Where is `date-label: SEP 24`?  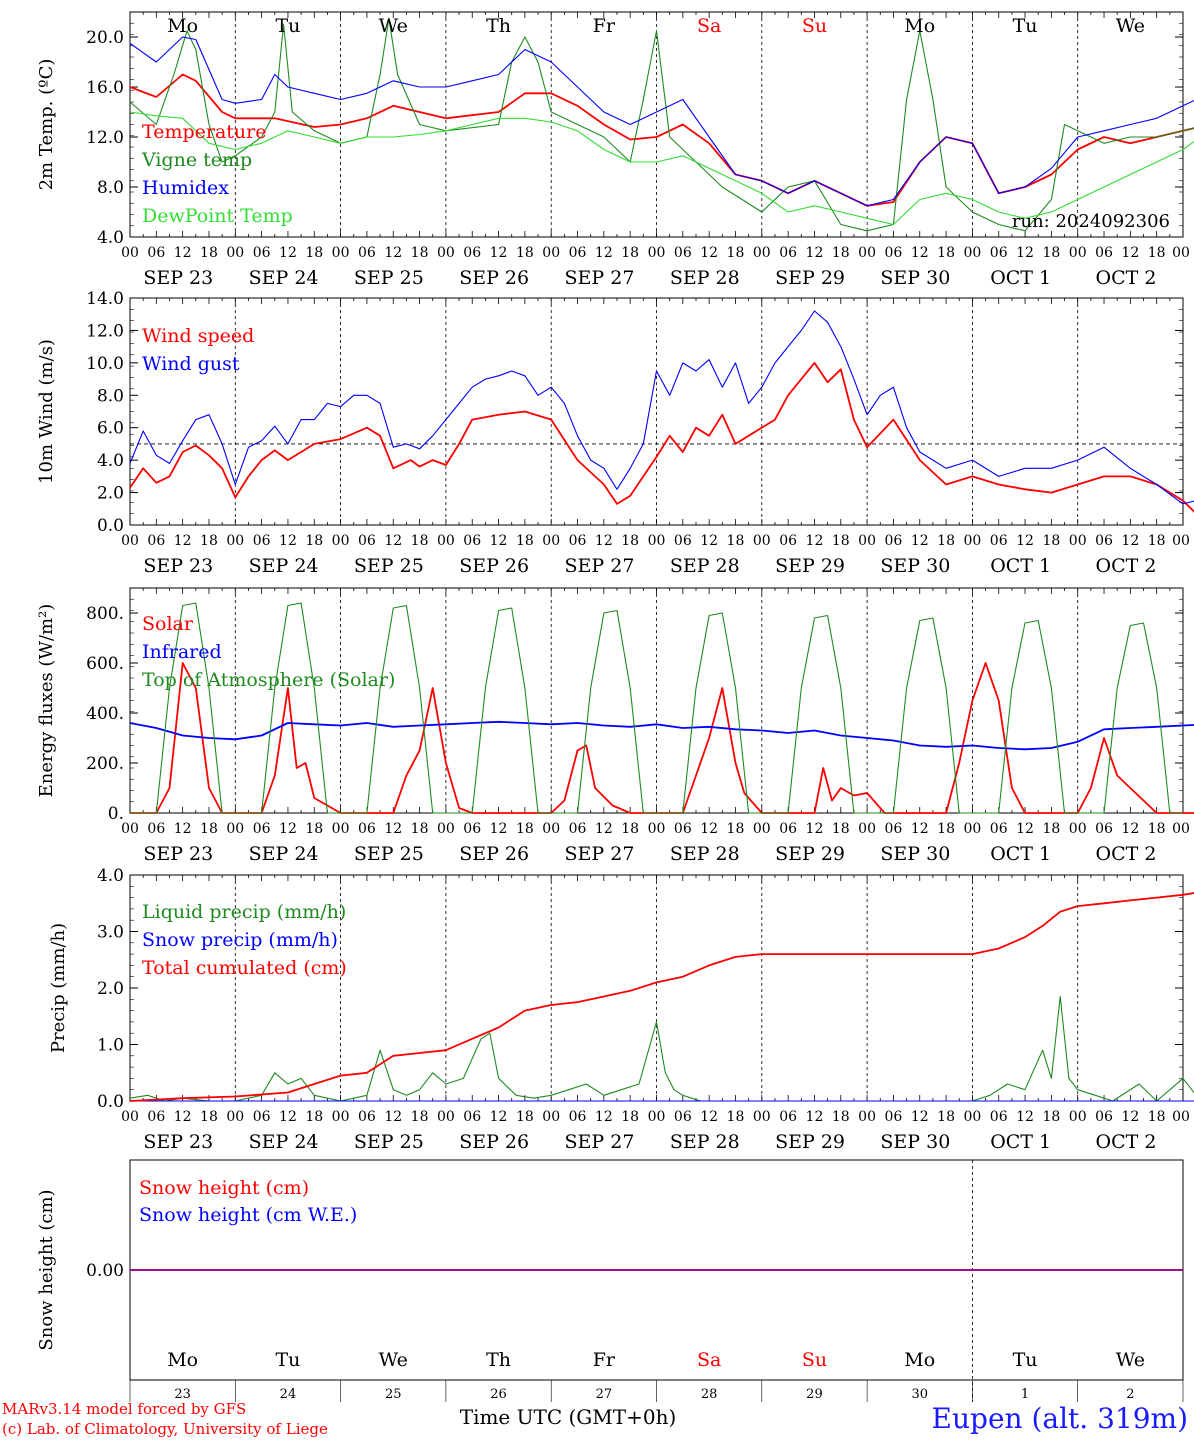
date-label: SEP 24 is located at coordinates (284, 566).